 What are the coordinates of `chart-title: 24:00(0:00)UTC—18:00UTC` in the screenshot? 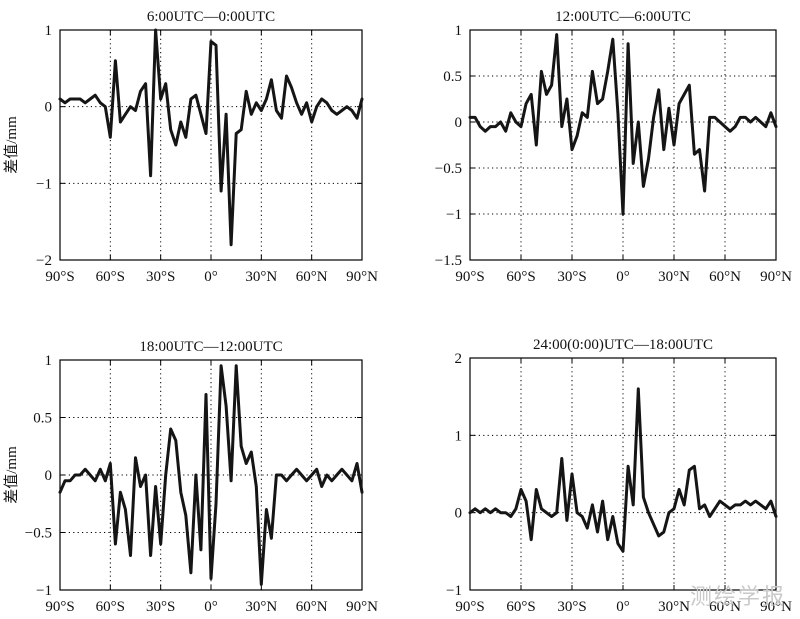 It's located at (623, 345).